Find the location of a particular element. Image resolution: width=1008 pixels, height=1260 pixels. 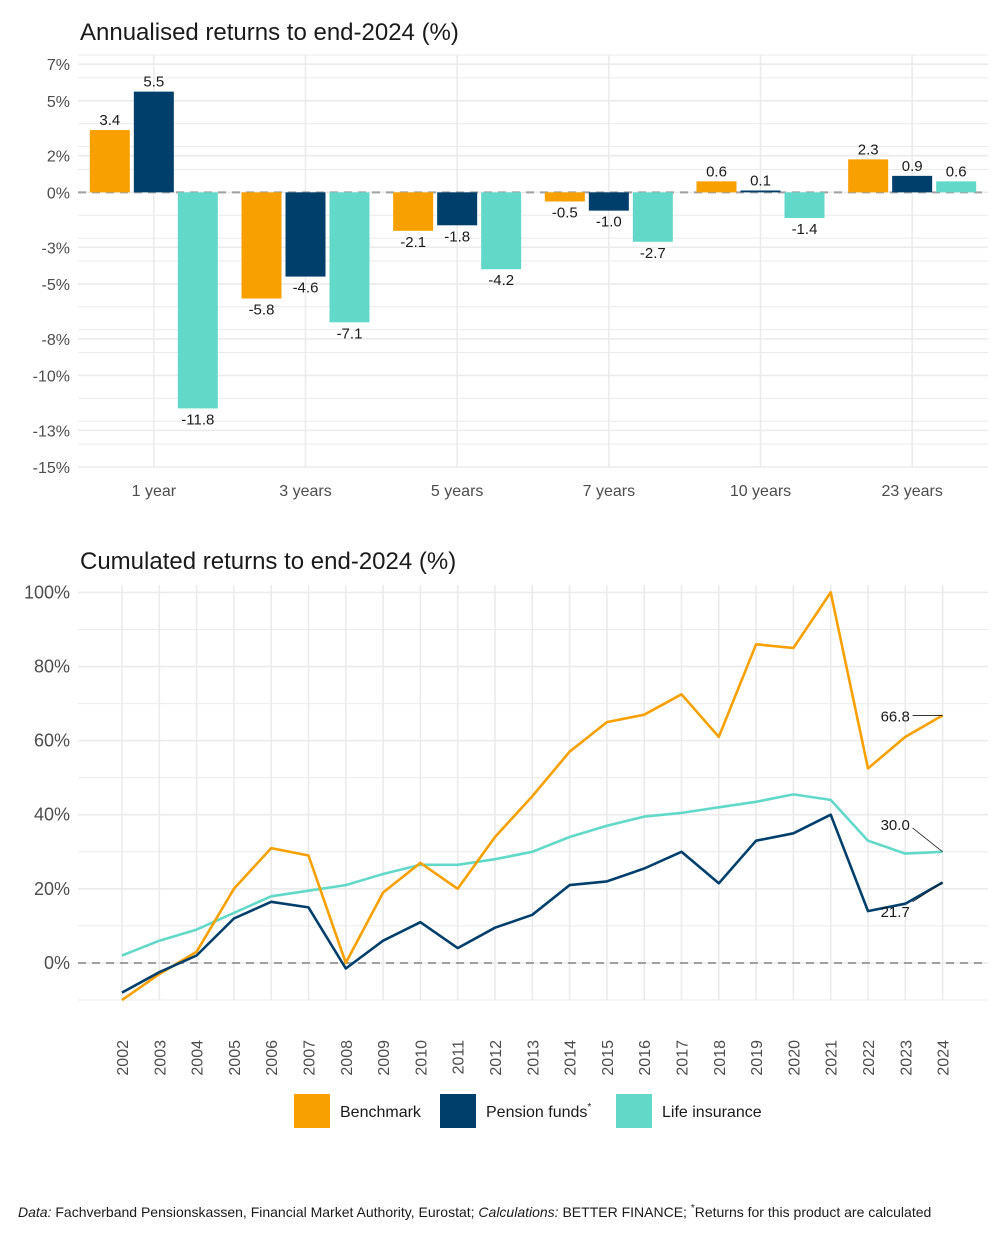

bar-data-label: 0.1 is located at coordinates (760, 181).